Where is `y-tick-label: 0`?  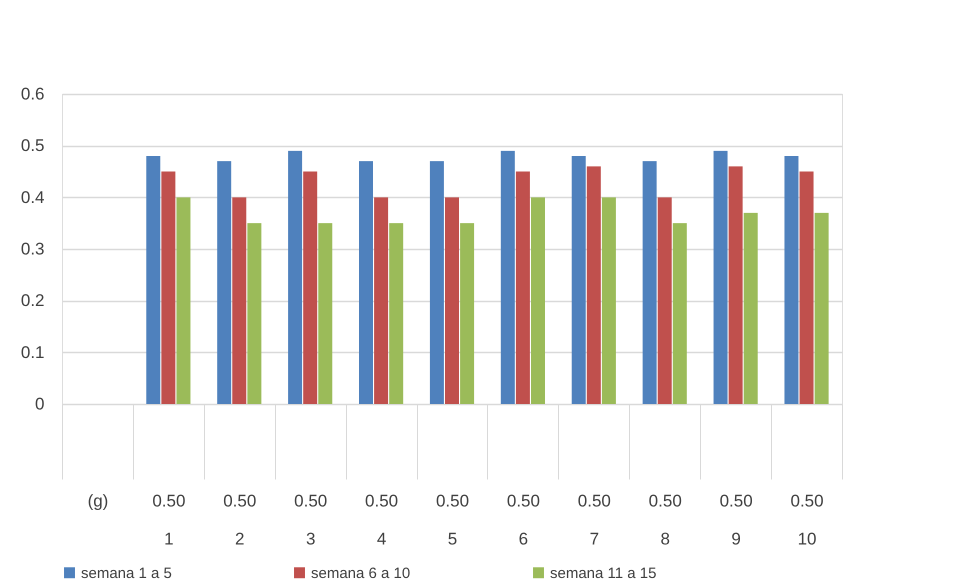
y-tick-label: 0 is located at coordinates (39, 404).